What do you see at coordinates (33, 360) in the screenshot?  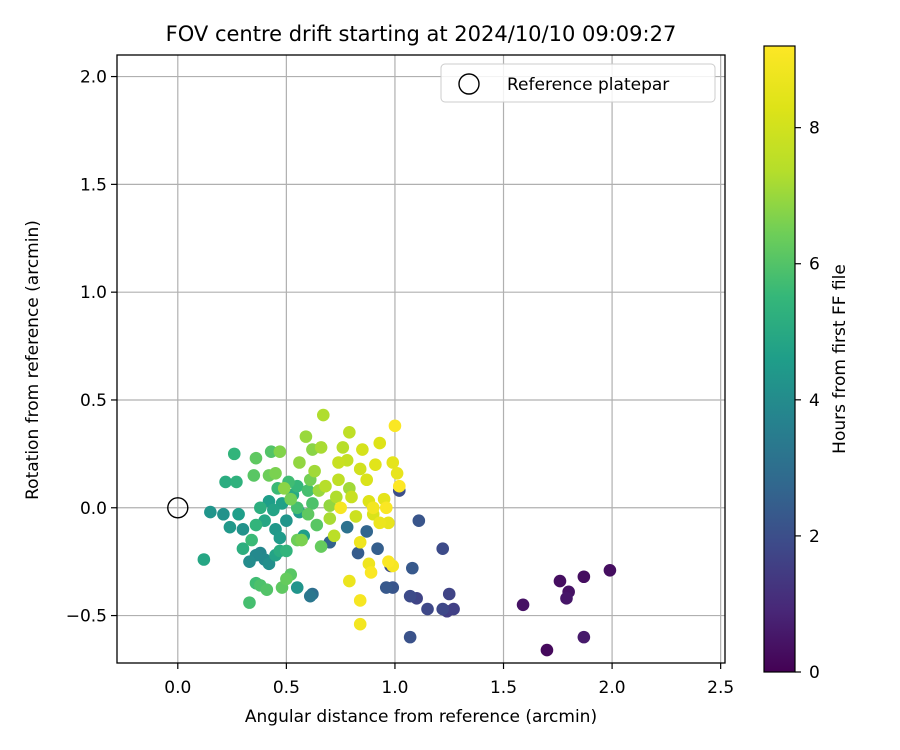 I see `y-axis-label: Rotation from reference (arcmin)` at bounding box center [33, 360].